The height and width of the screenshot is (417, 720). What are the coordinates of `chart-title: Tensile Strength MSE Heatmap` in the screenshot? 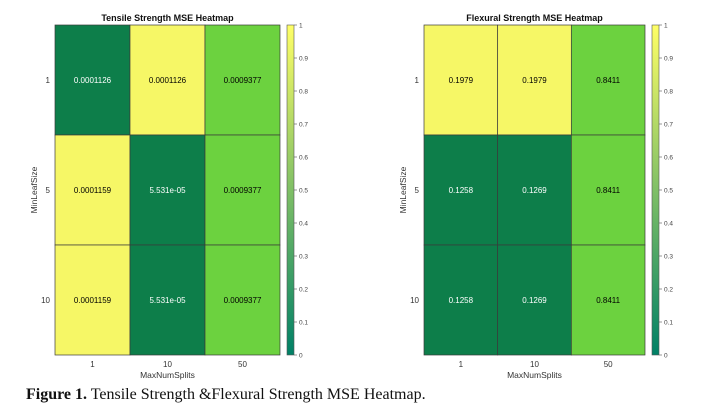 It's located at (167, 18).